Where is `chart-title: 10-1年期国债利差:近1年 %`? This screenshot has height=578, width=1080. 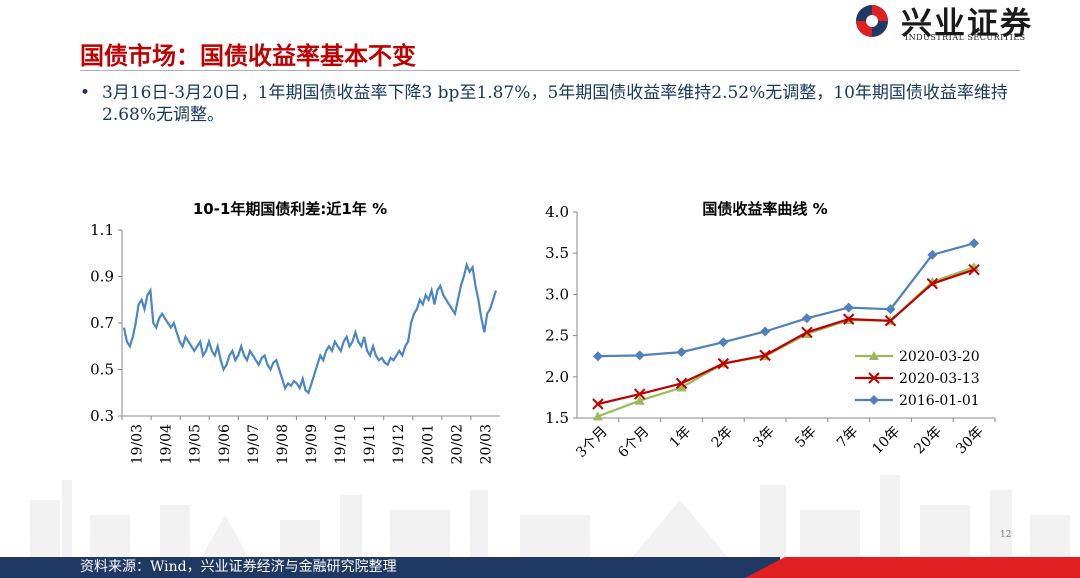
chart-title: 10-1年期国债利差:近1年 % is located at coordinates (290, 209).